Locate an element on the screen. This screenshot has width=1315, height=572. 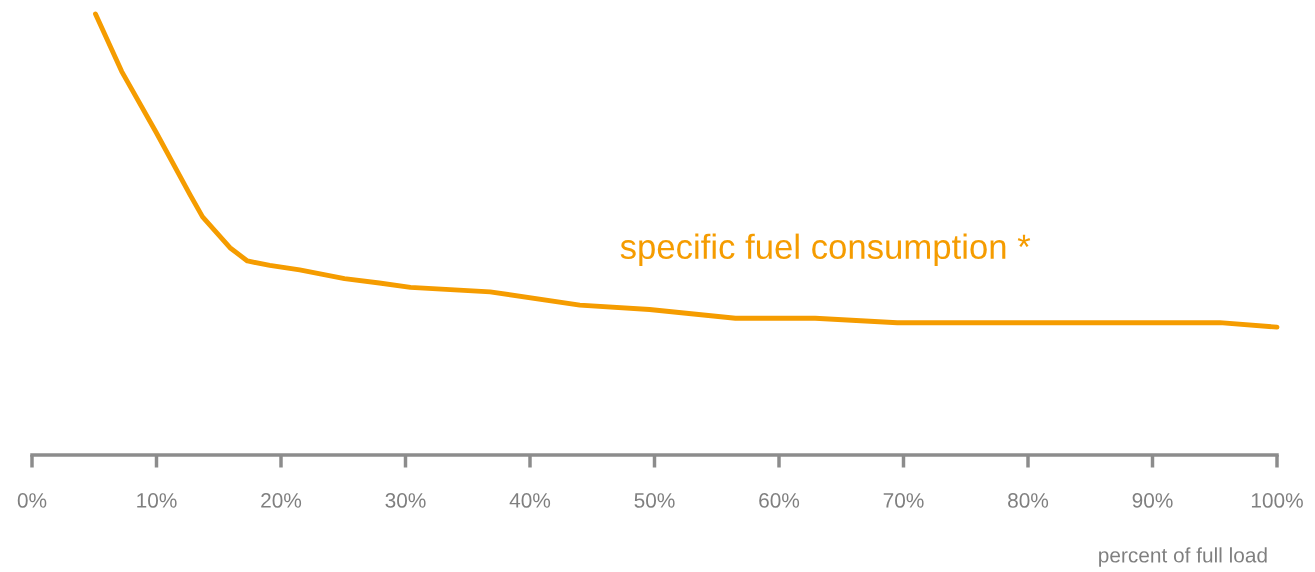
series-label: specific fuel consumption * is located at coordinates (825, 249).